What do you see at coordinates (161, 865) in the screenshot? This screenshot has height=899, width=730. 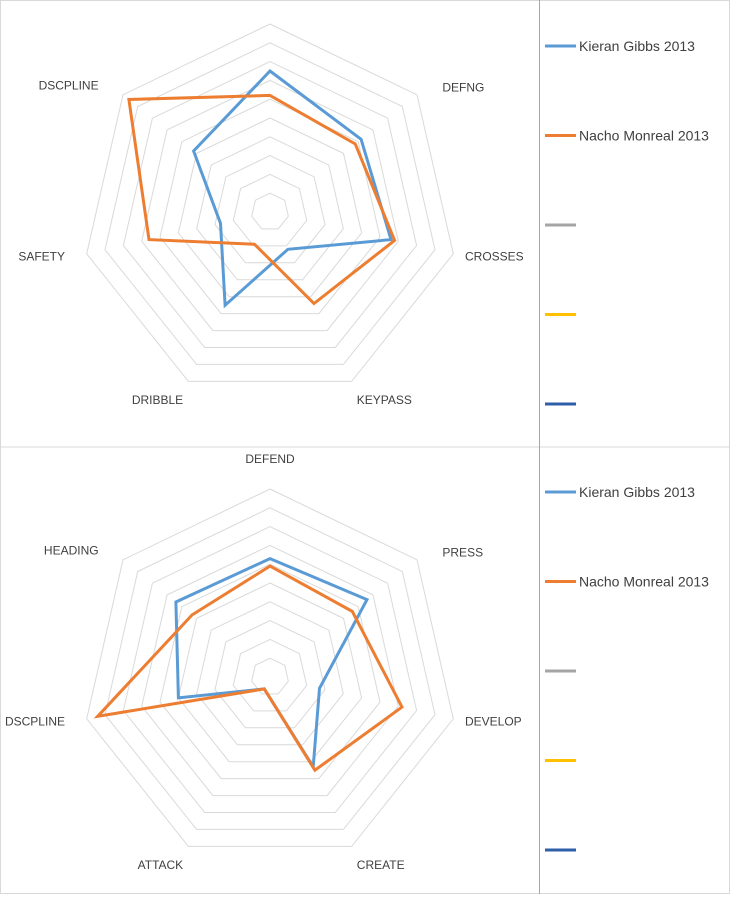 I see `axis-label: ATTACK` at bounding box center [161, 865].